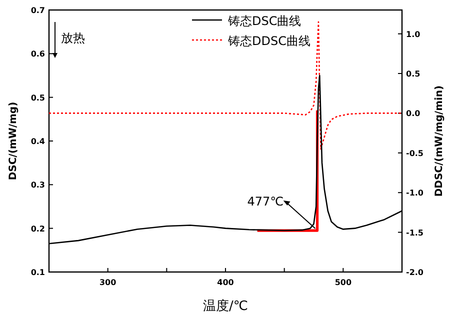 The height and width of the screenshot is (326, 453). Describe the element at coordinates (38, 97) in the screenshot. I see `y-tick-label: 0.5` at that location.